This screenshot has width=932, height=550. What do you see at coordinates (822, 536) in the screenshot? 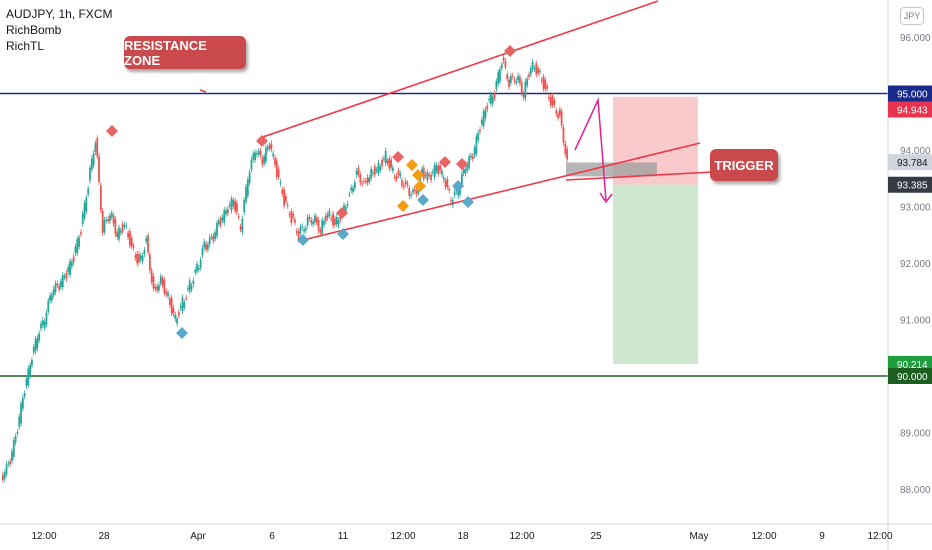
I see `time-tick-11: 9` at bounding box center [822, 536].